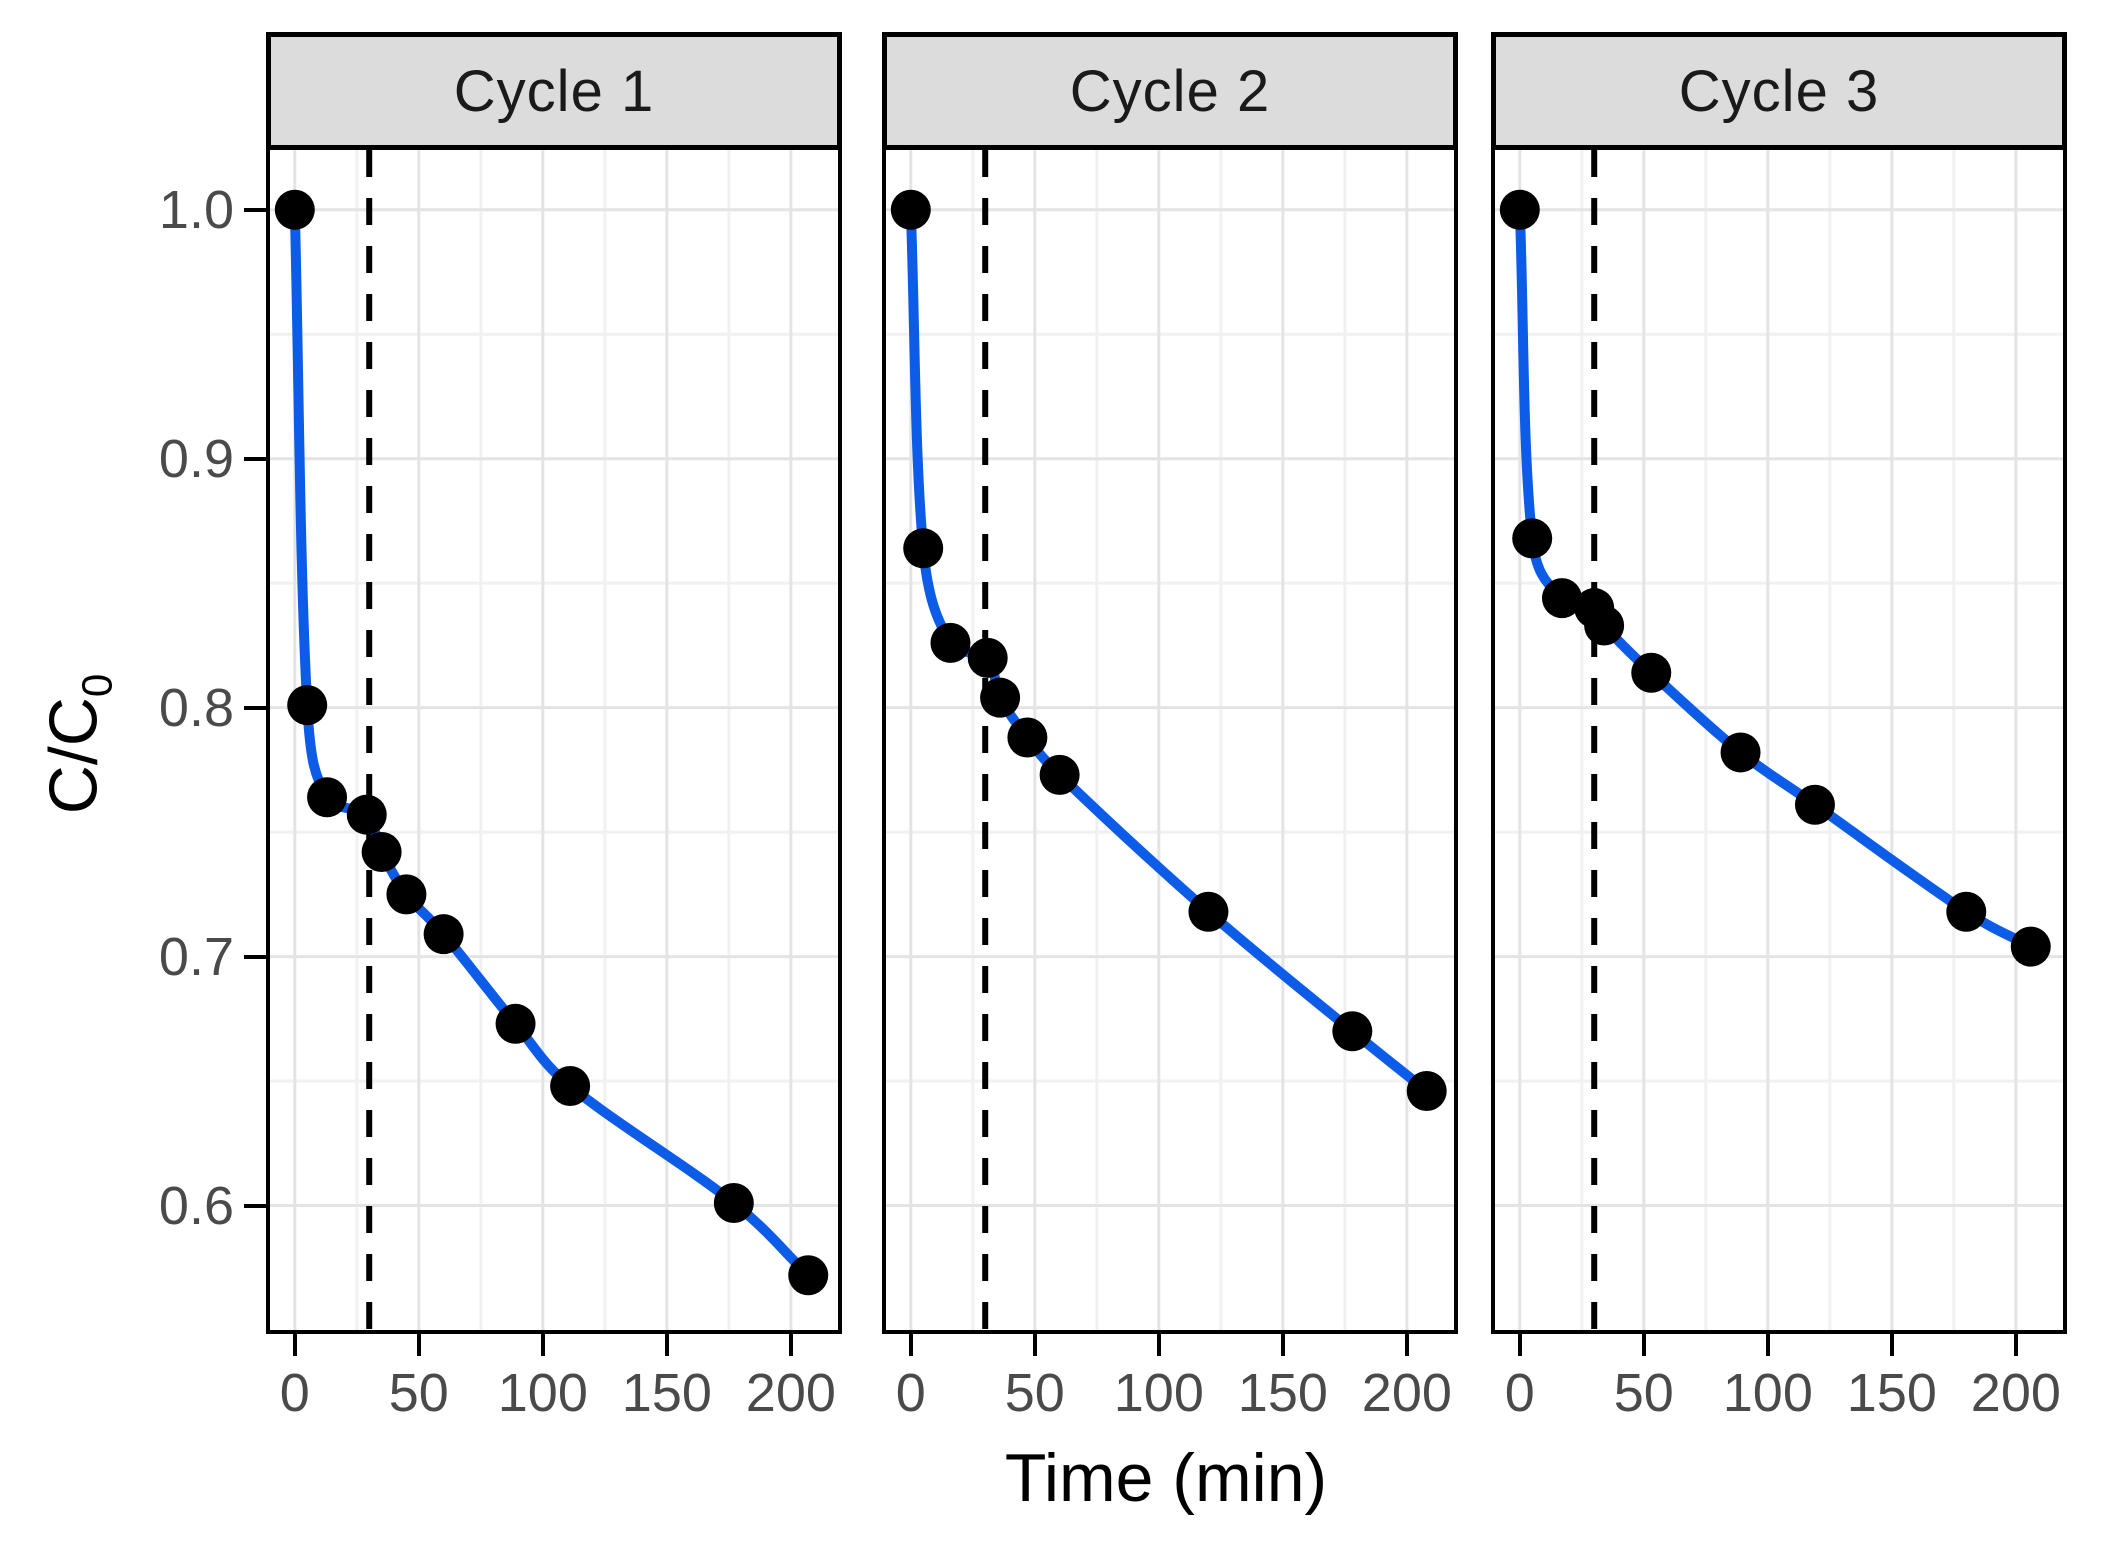  I want to click on y-tick-label: 0.7, so click(196, 956).